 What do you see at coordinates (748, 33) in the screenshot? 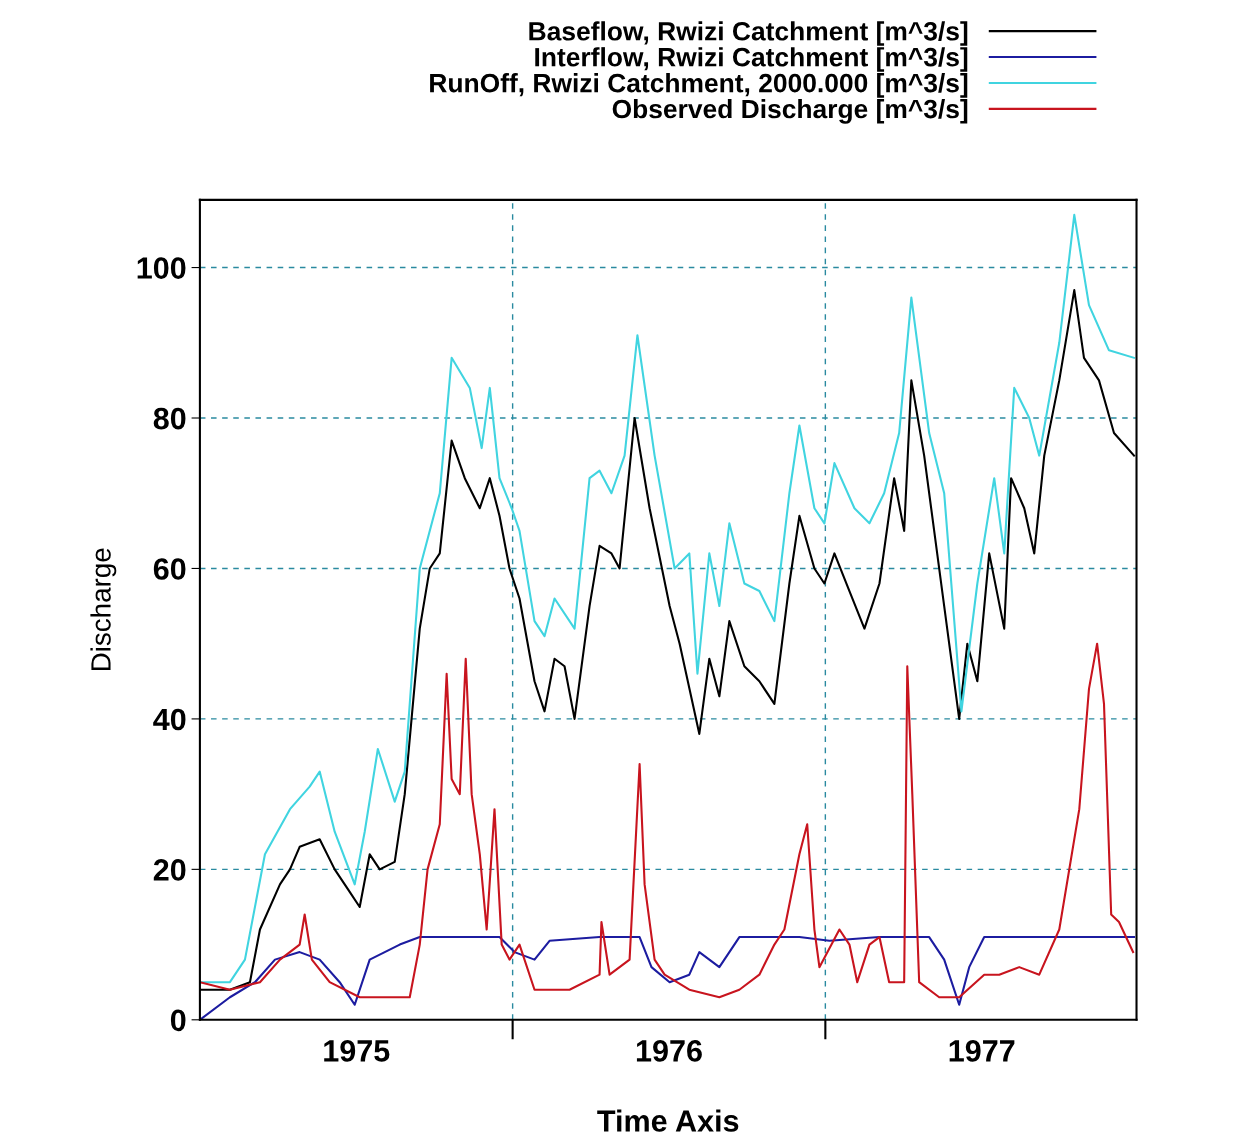
I see `legend-label: Baseflow, Rwizi Catchment [m^3/s]` at bounding box center [748, 33].